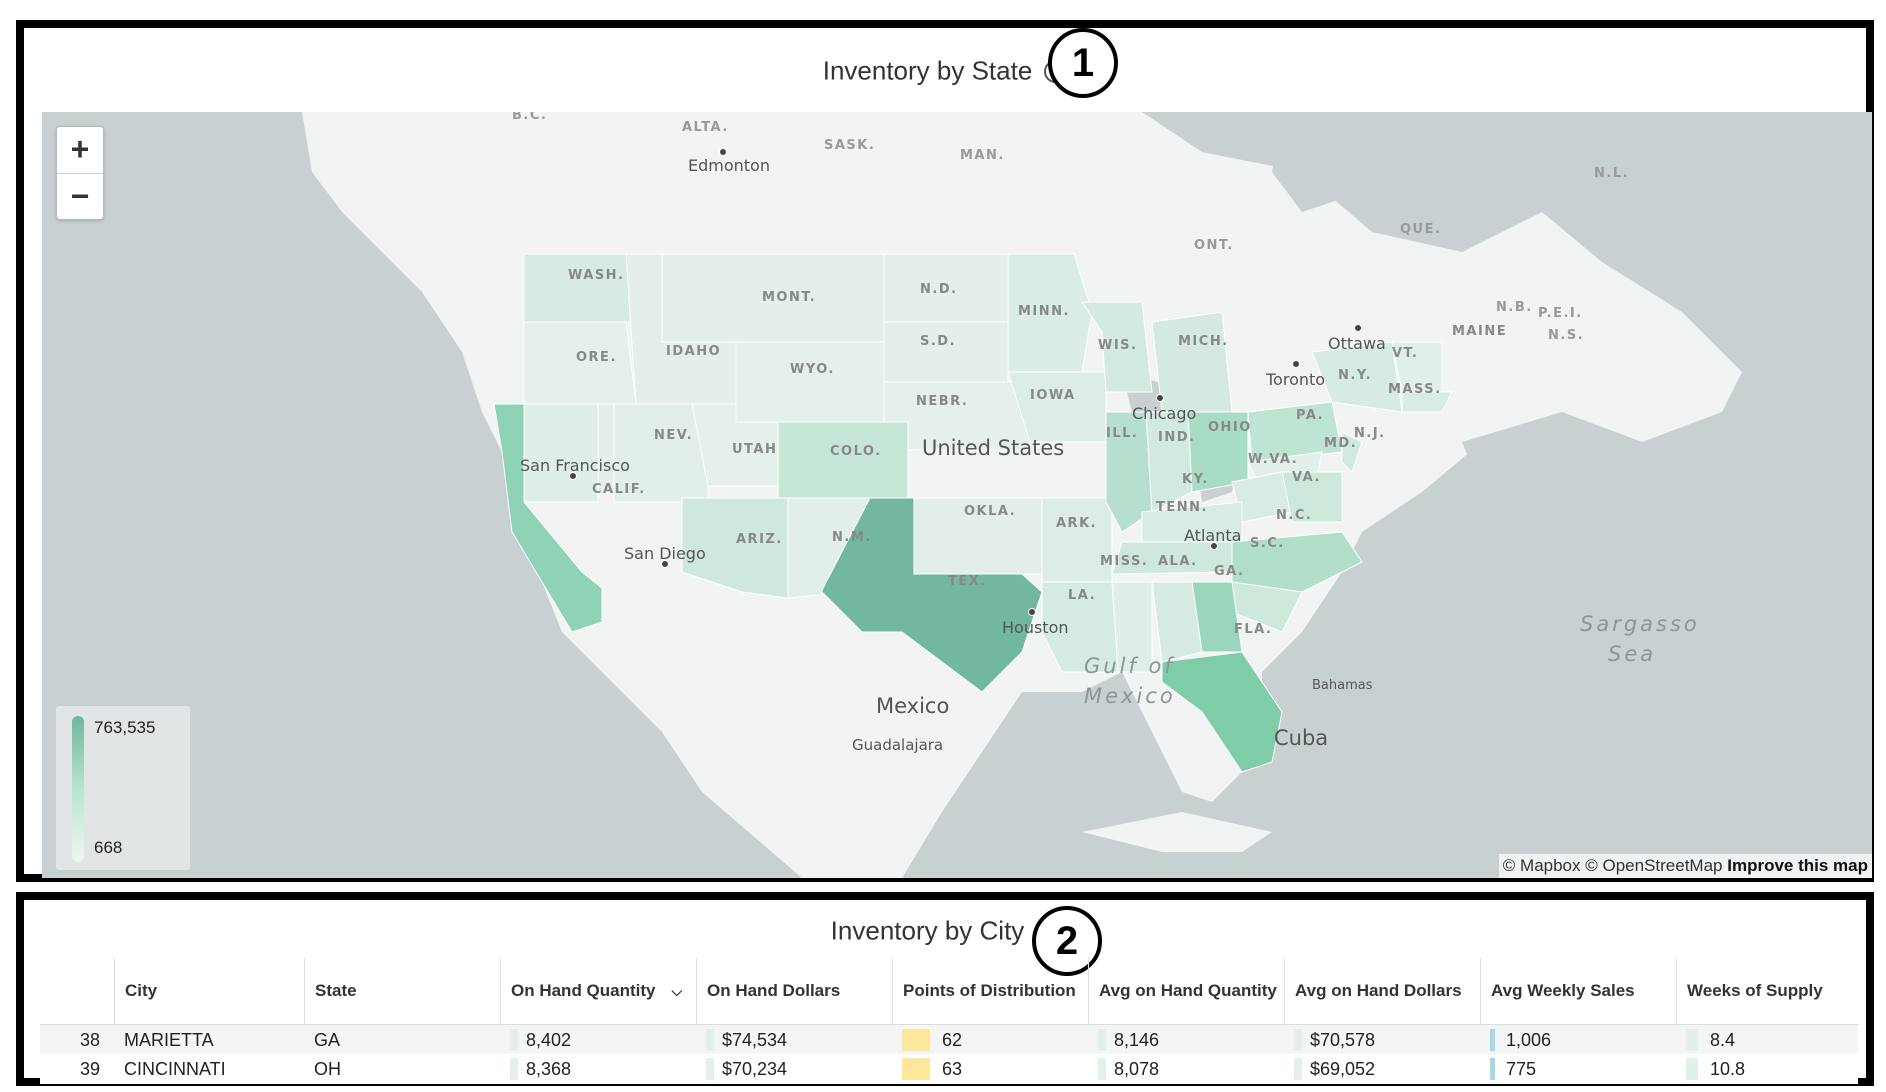 This screenshot has width=1886, height=1092. I want to click on province-label: ONT., so click(1214, 245).